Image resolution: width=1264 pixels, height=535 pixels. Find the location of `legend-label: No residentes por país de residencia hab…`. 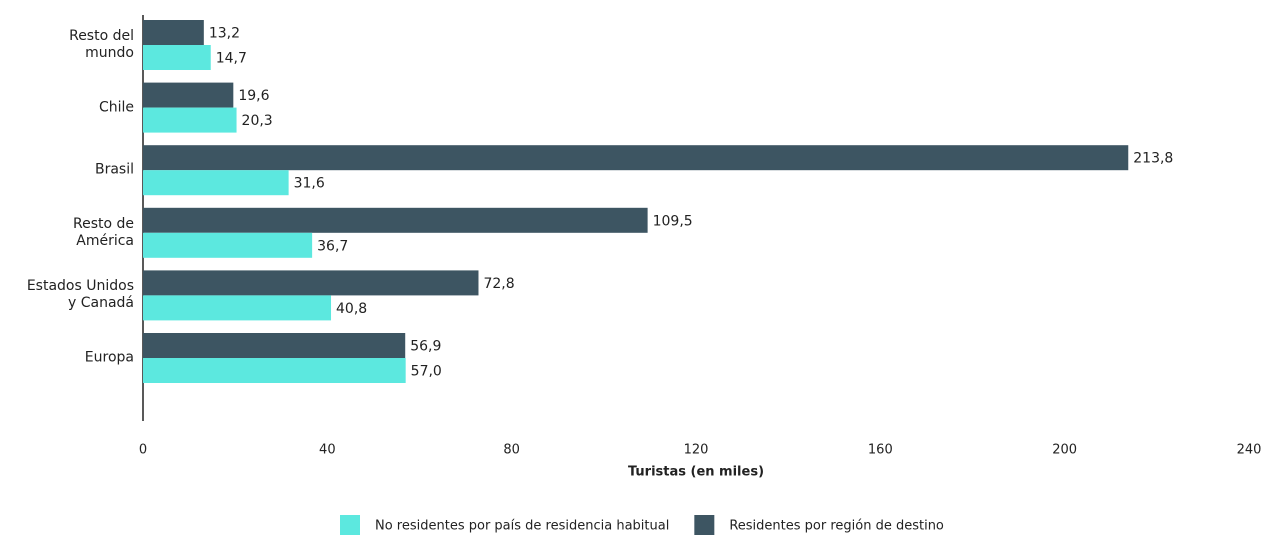

legend-label: No residentes por país de residencia hab… is located at coordinates (522, 526).